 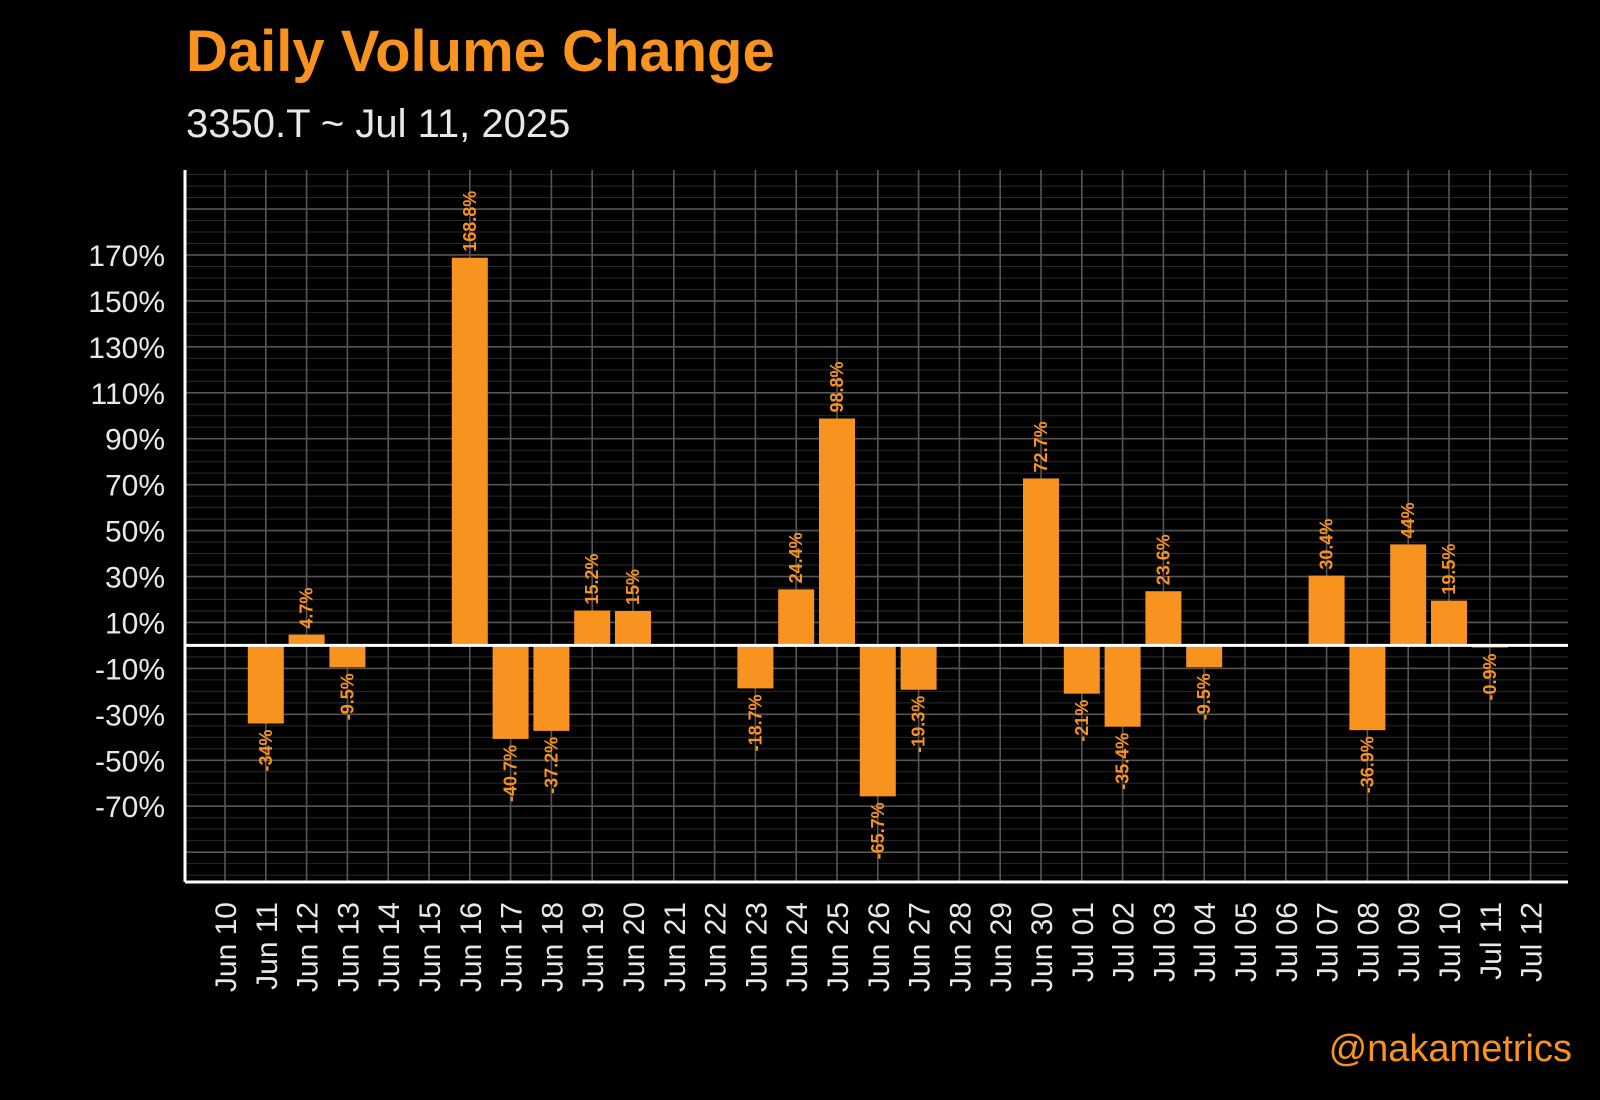 I want to click on chart-subtitle: 3350.T ~ Jul 11, 2025, so click(x=378, y=124).